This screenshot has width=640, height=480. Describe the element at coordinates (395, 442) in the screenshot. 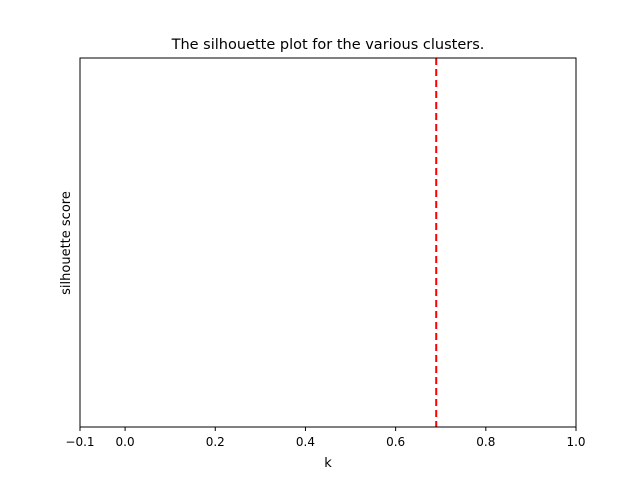

I see `x-tick-label: 0.6` at that location.